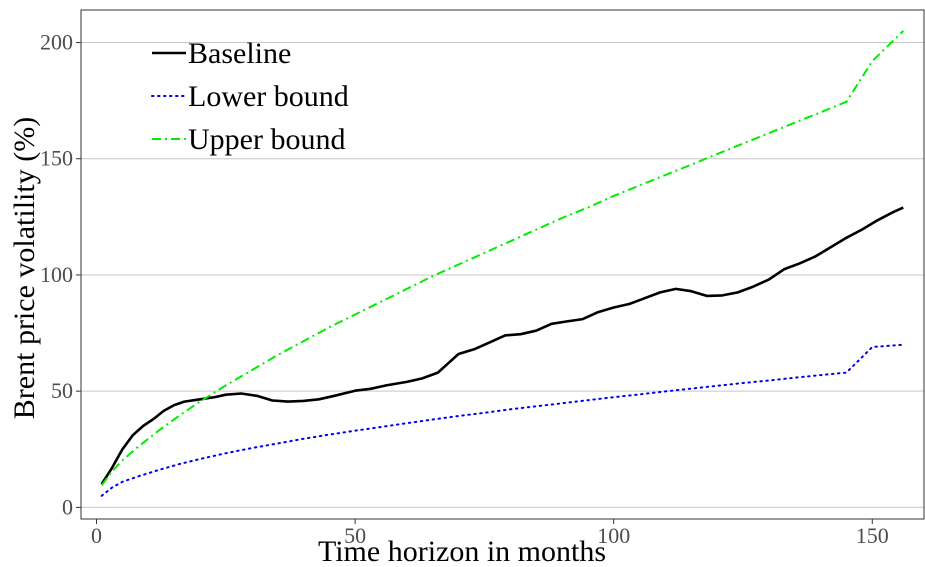 The image size is (925, 567). Describe the element at coordinates (67, 506) in the screenshot. I see `y-tick-label: 0` at that location.